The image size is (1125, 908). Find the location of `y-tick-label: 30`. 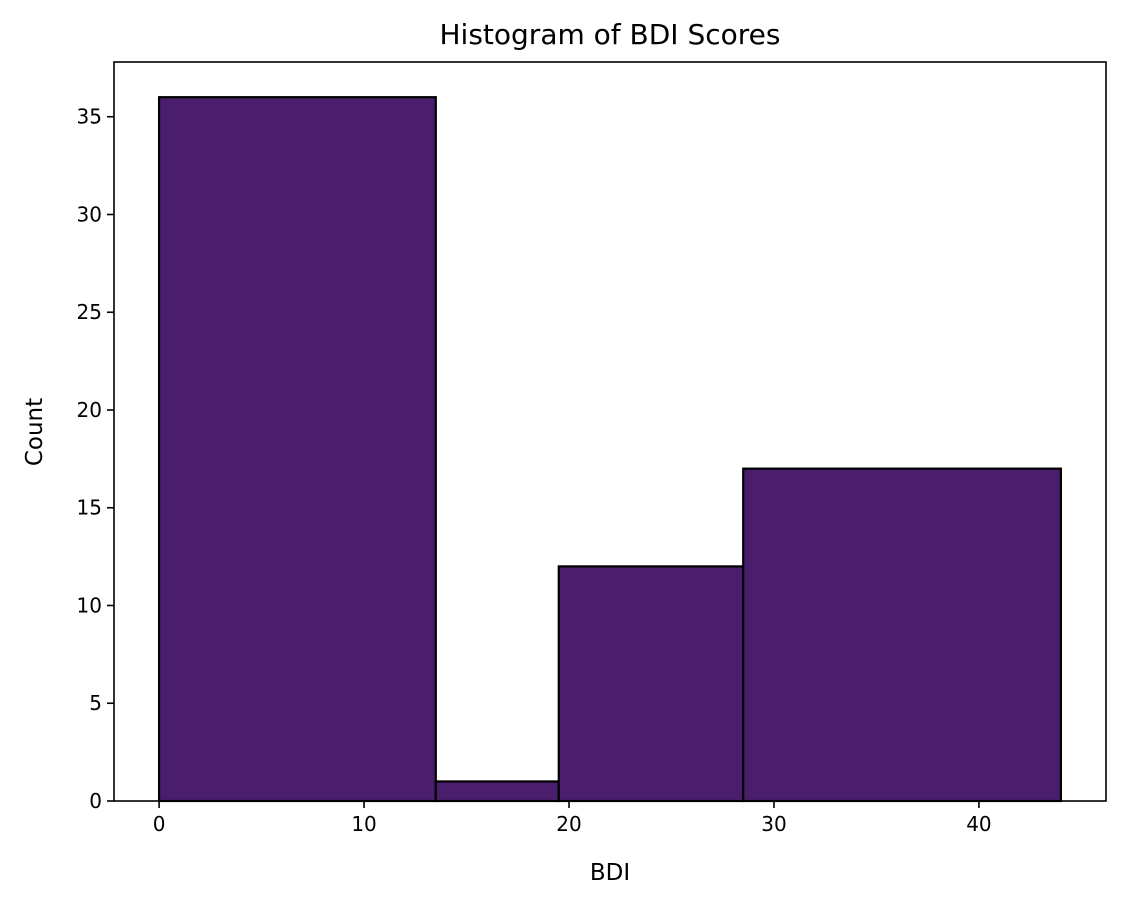

y-tick-label: 30 is located at coordinates (89, 214).